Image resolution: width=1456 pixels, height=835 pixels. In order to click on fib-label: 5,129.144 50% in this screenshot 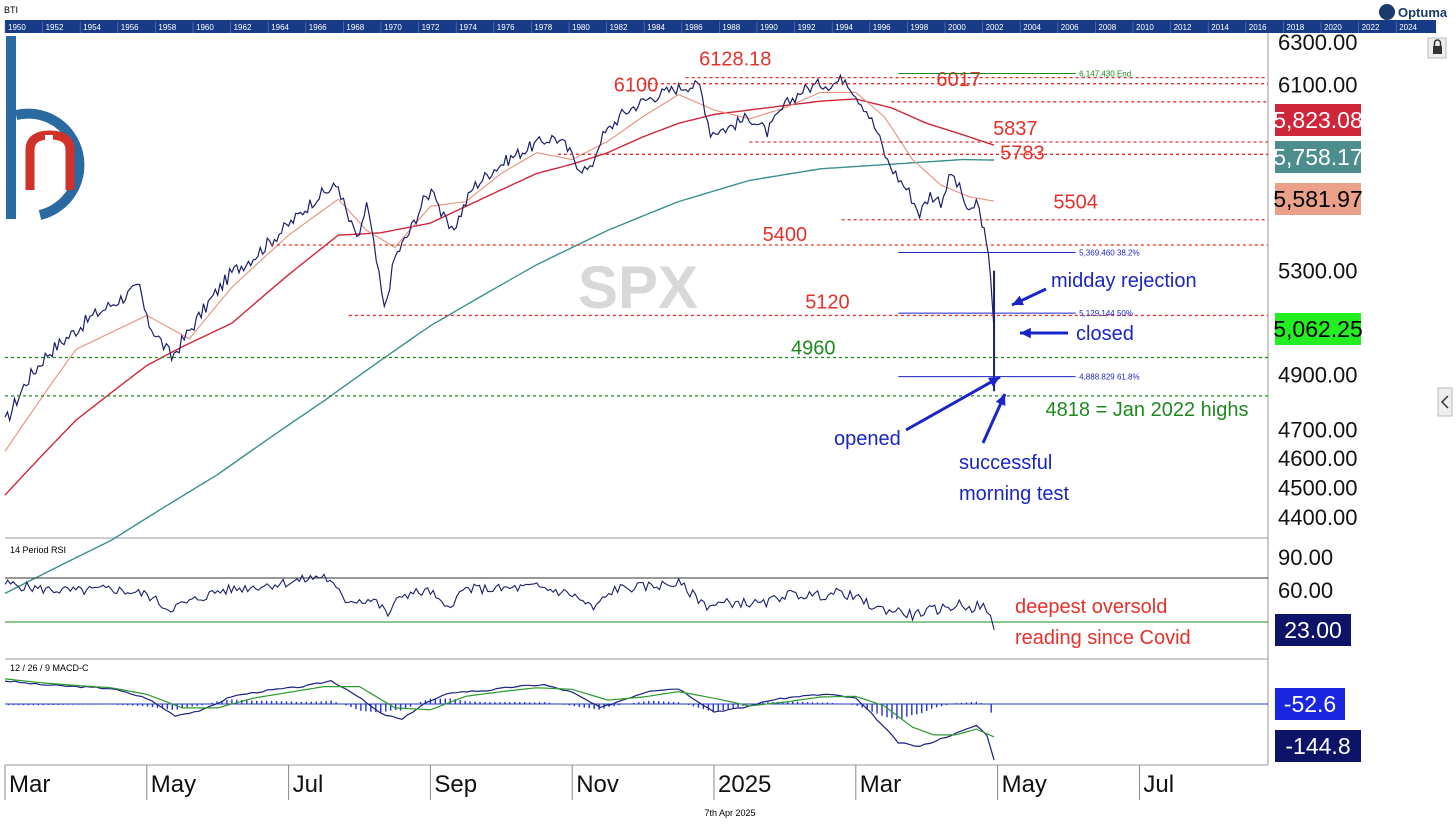, I will do `click(1106, 313)`.